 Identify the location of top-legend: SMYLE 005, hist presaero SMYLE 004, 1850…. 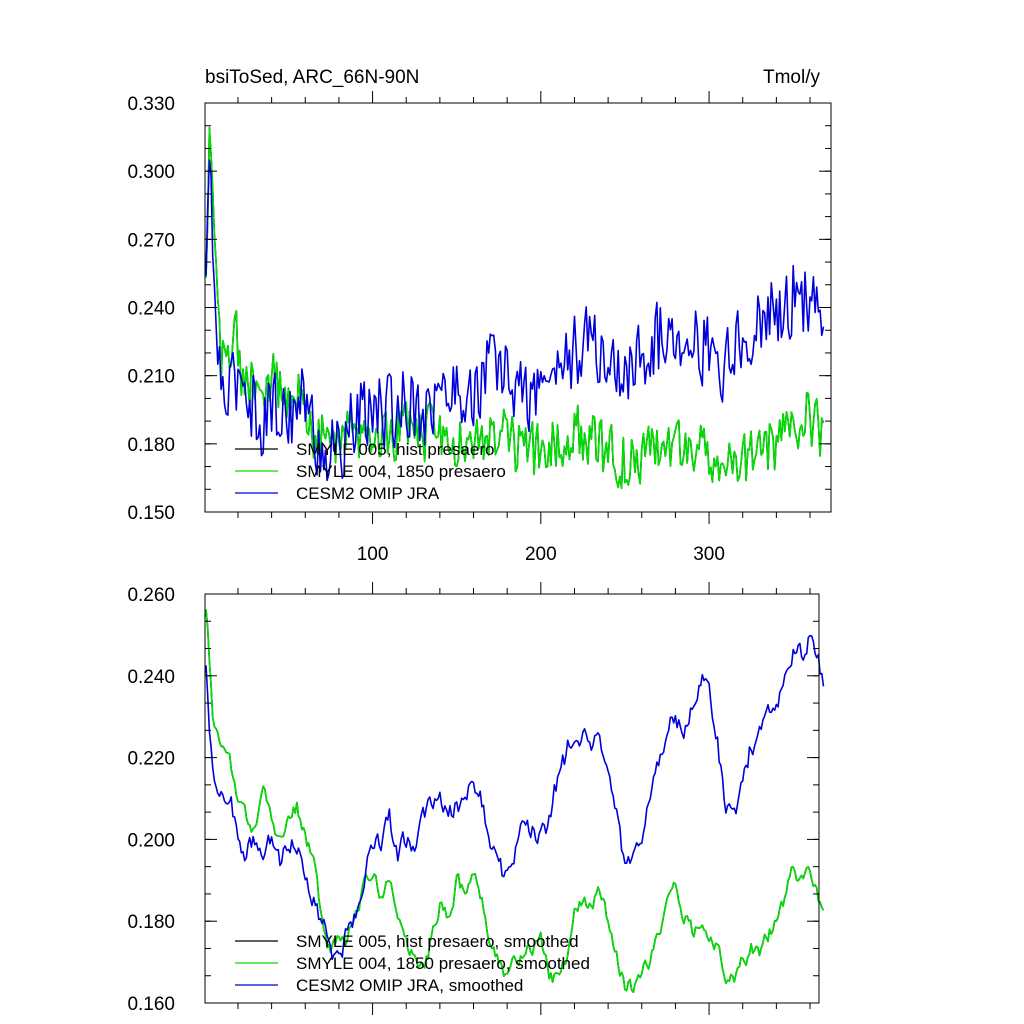
(370, 471).